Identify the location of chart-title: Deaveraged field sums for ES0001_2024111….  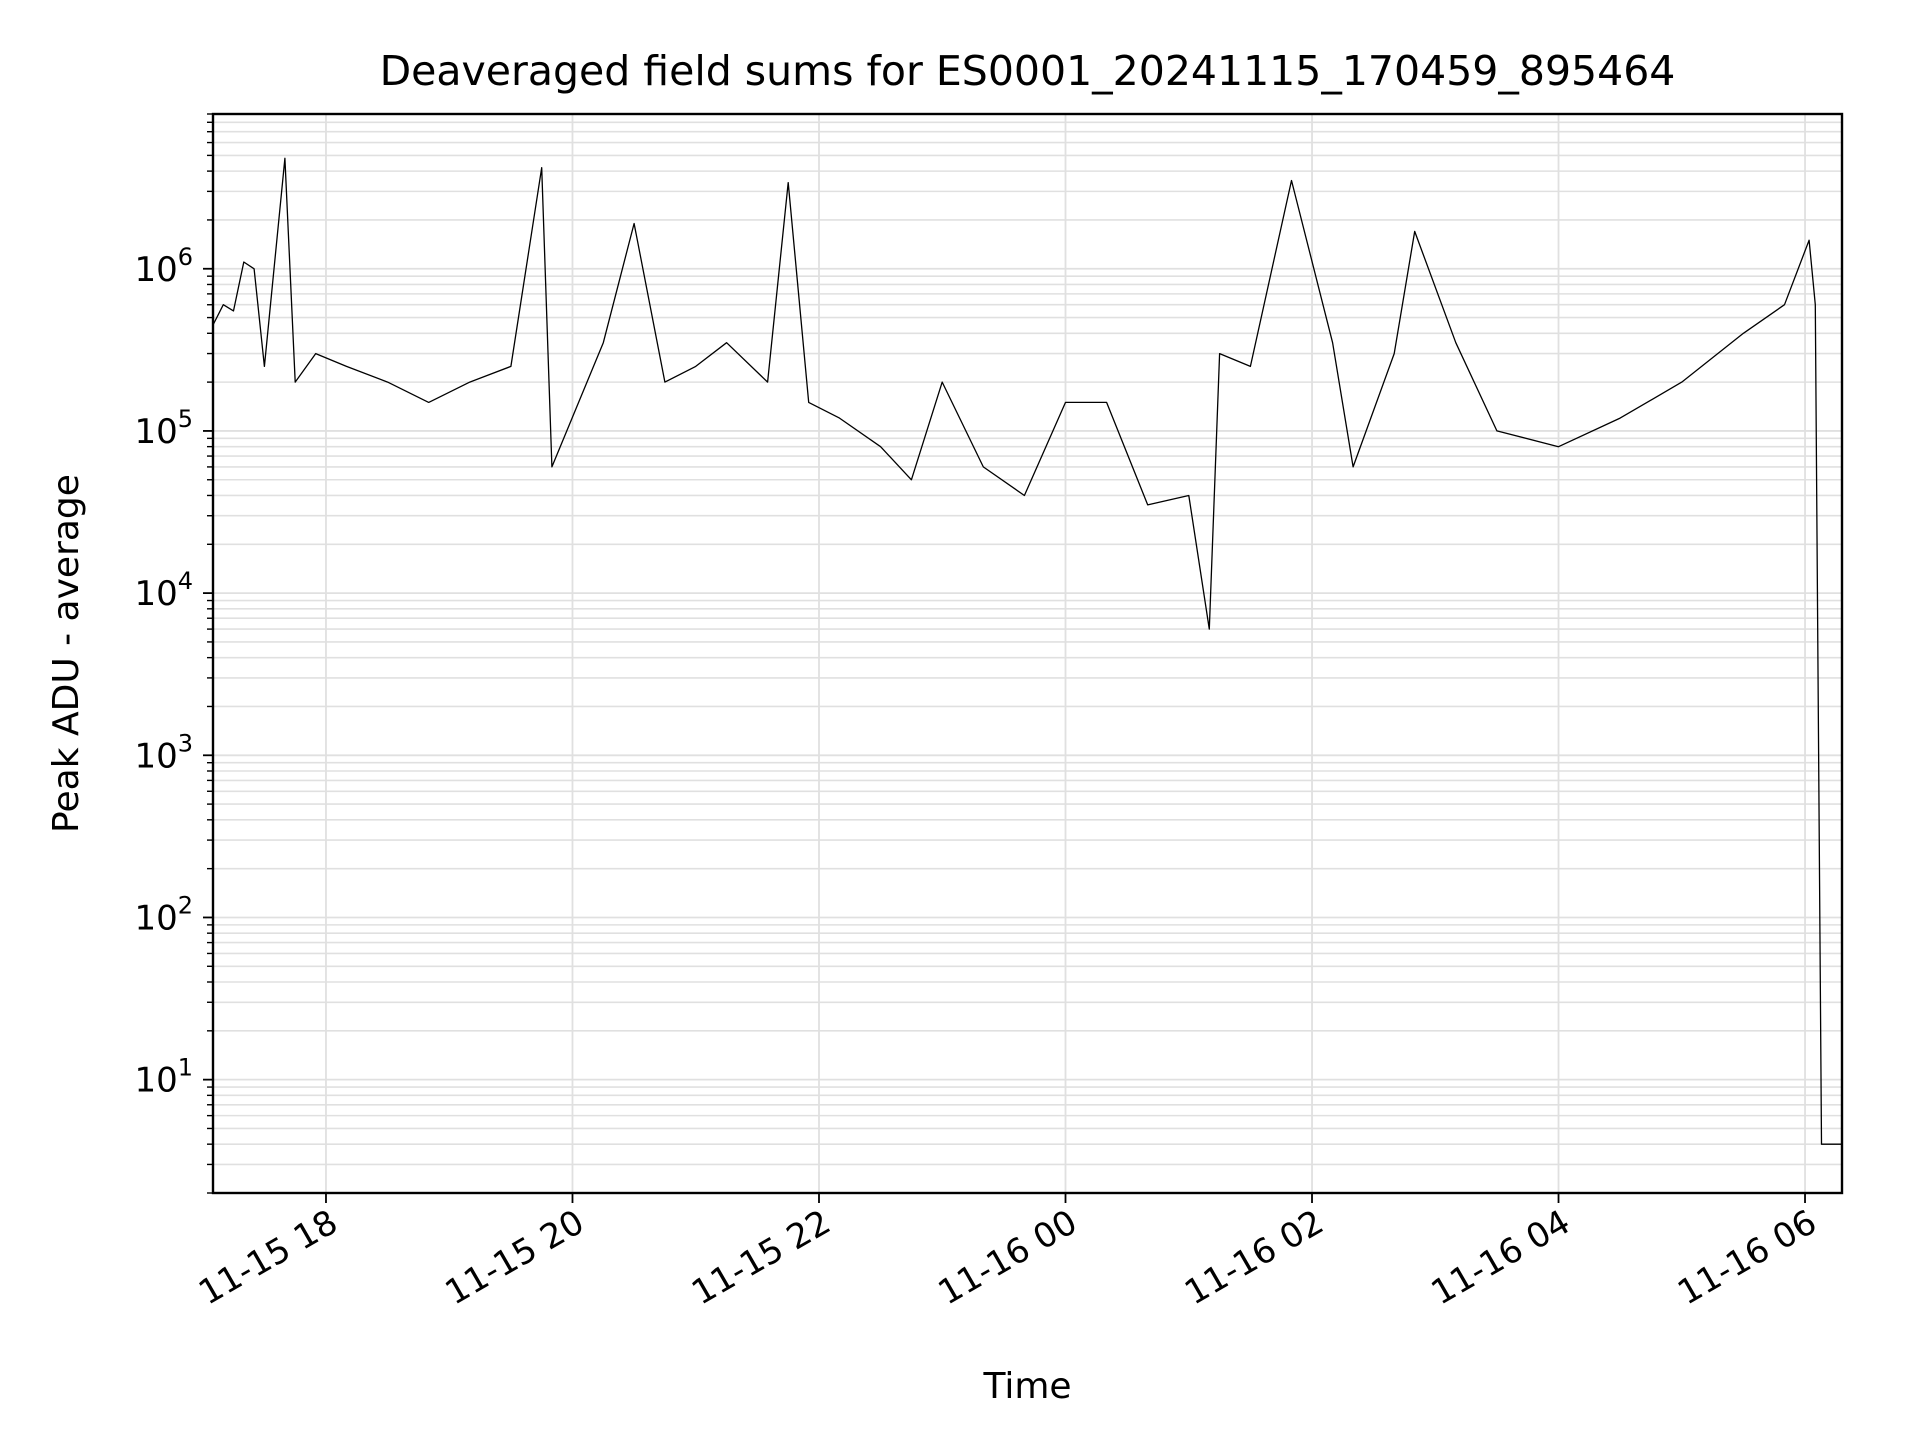
(1028, 71).